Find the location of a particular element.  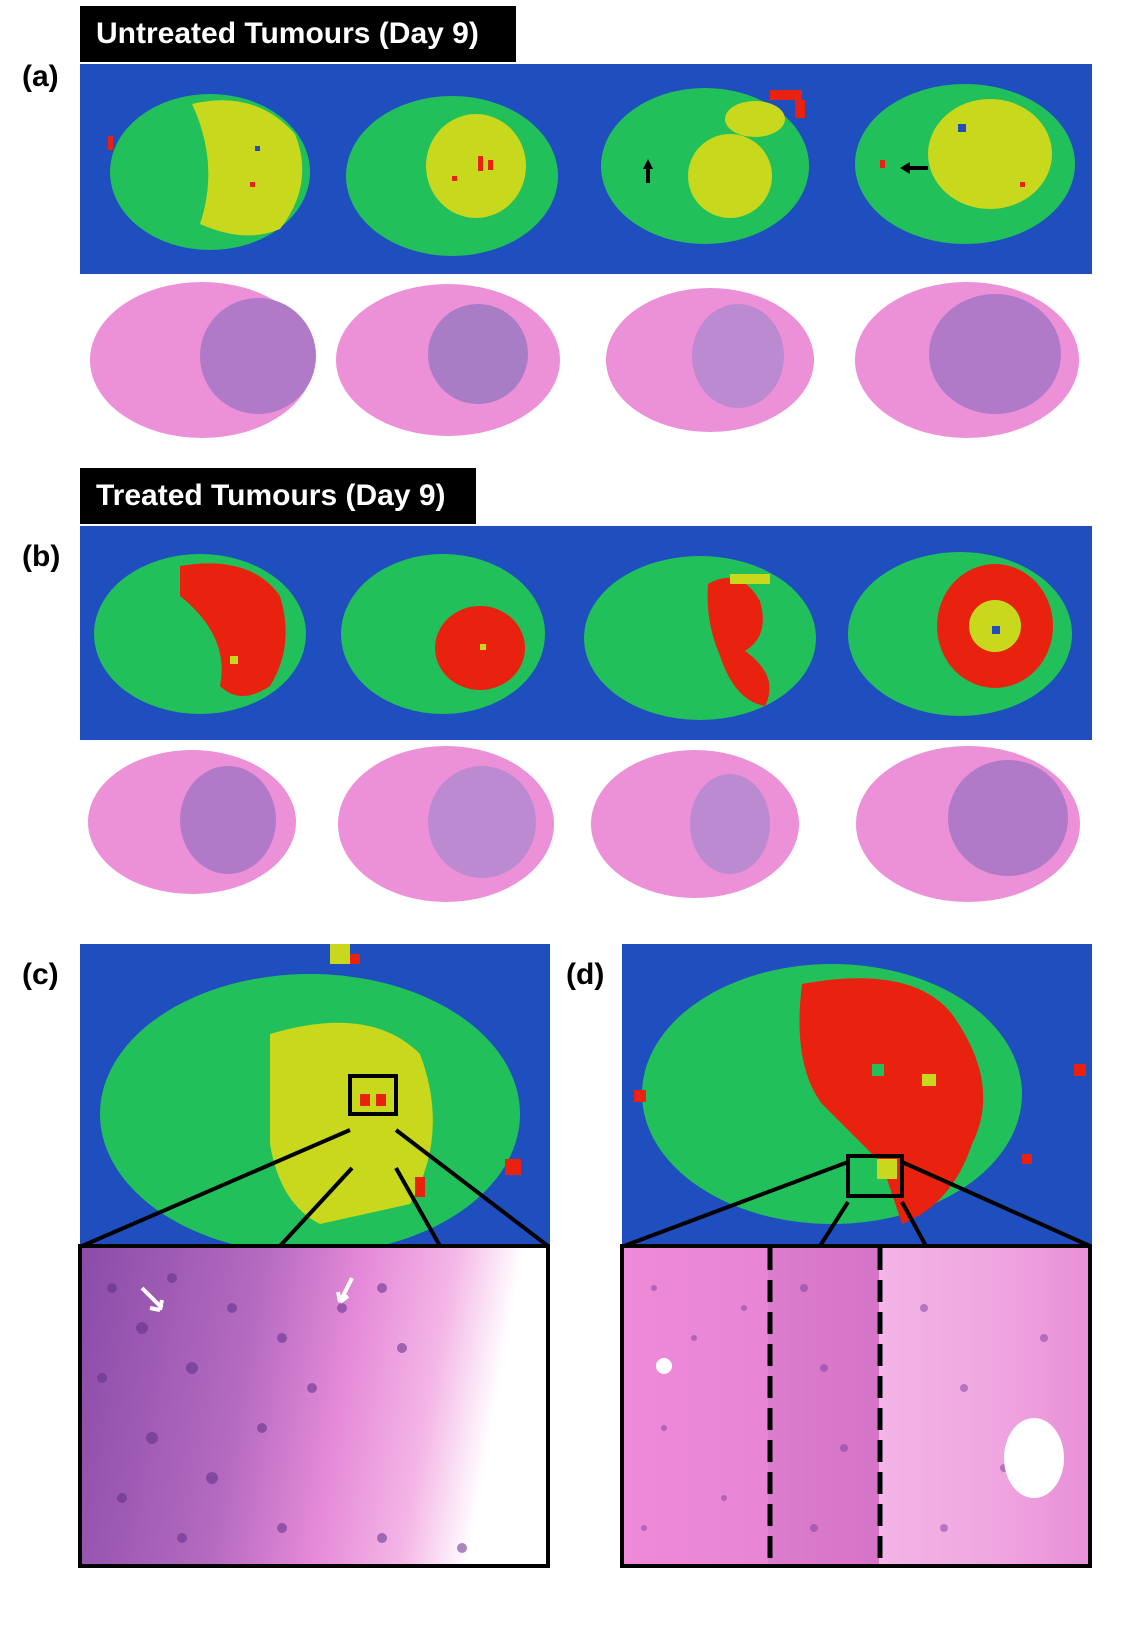

treated-histology-row is located at coordinates (586, 826).